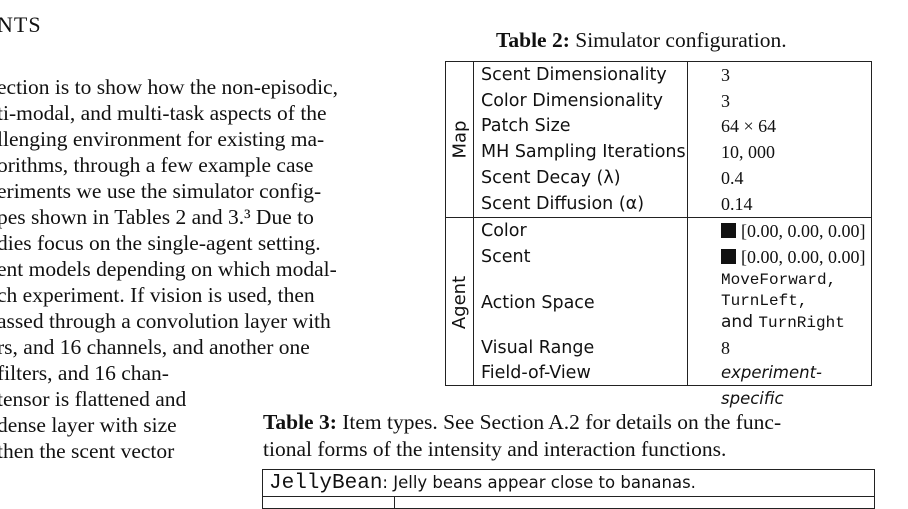 This screenshot has height=509, width=908. Describe the element at coordinates (539, 482) in the screenshot. I see `item-description: : Jelly beans appear close to bananas.` at that location.